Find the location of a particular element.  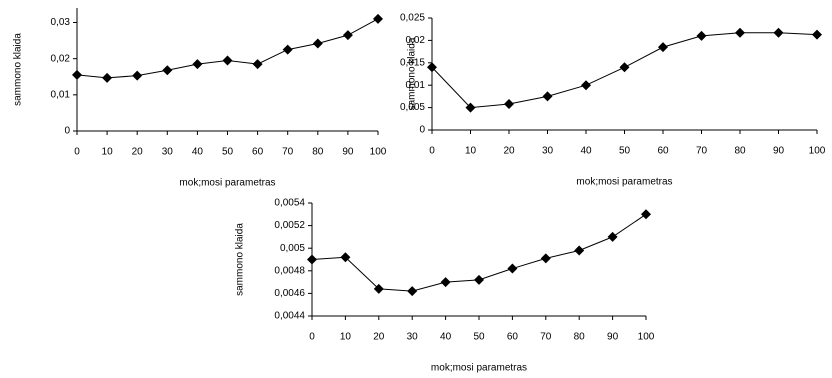

y-tick-label: 0,0052 is located at coordinates (289, 225).